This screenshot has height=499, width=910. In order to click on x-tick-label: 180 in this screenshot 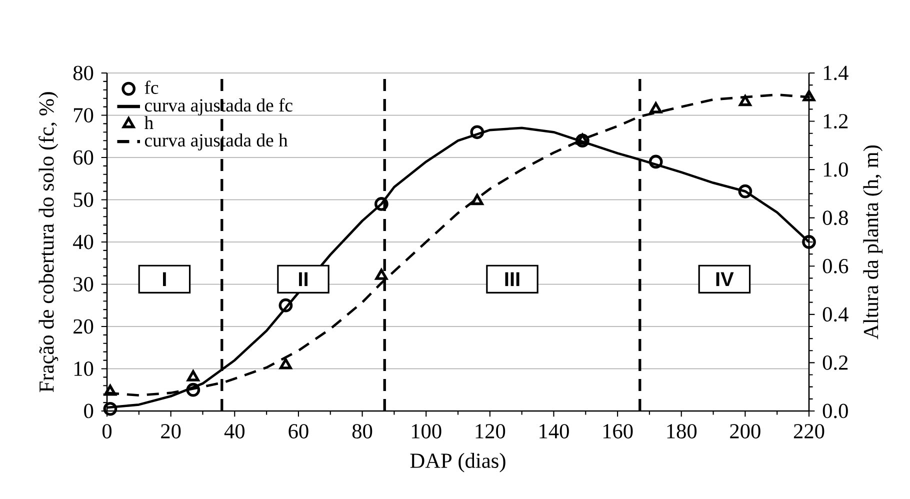, I will do `click(682, 431)`.